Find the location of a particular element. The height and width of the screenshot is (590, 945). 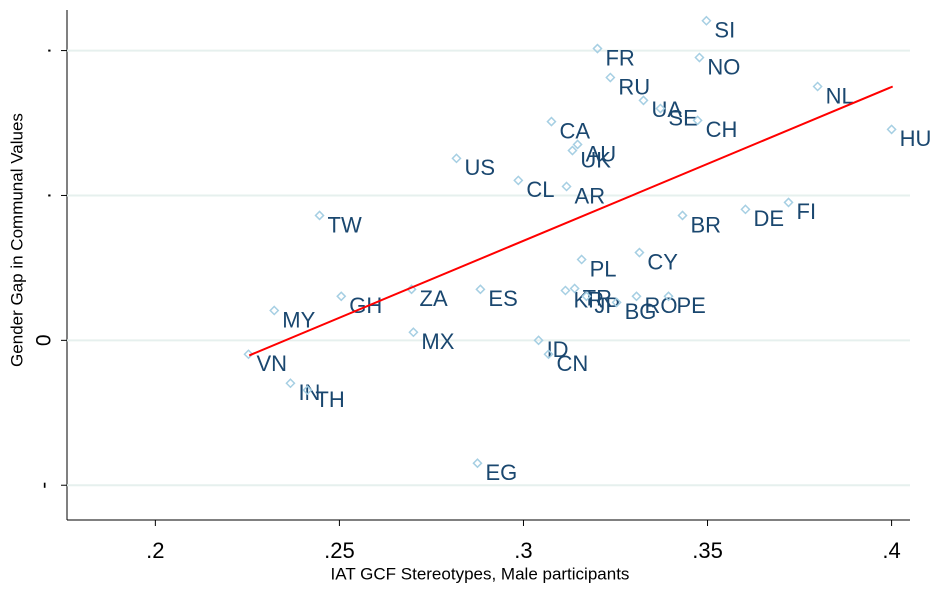

point-label: TH is located at coordinates (329, 399).